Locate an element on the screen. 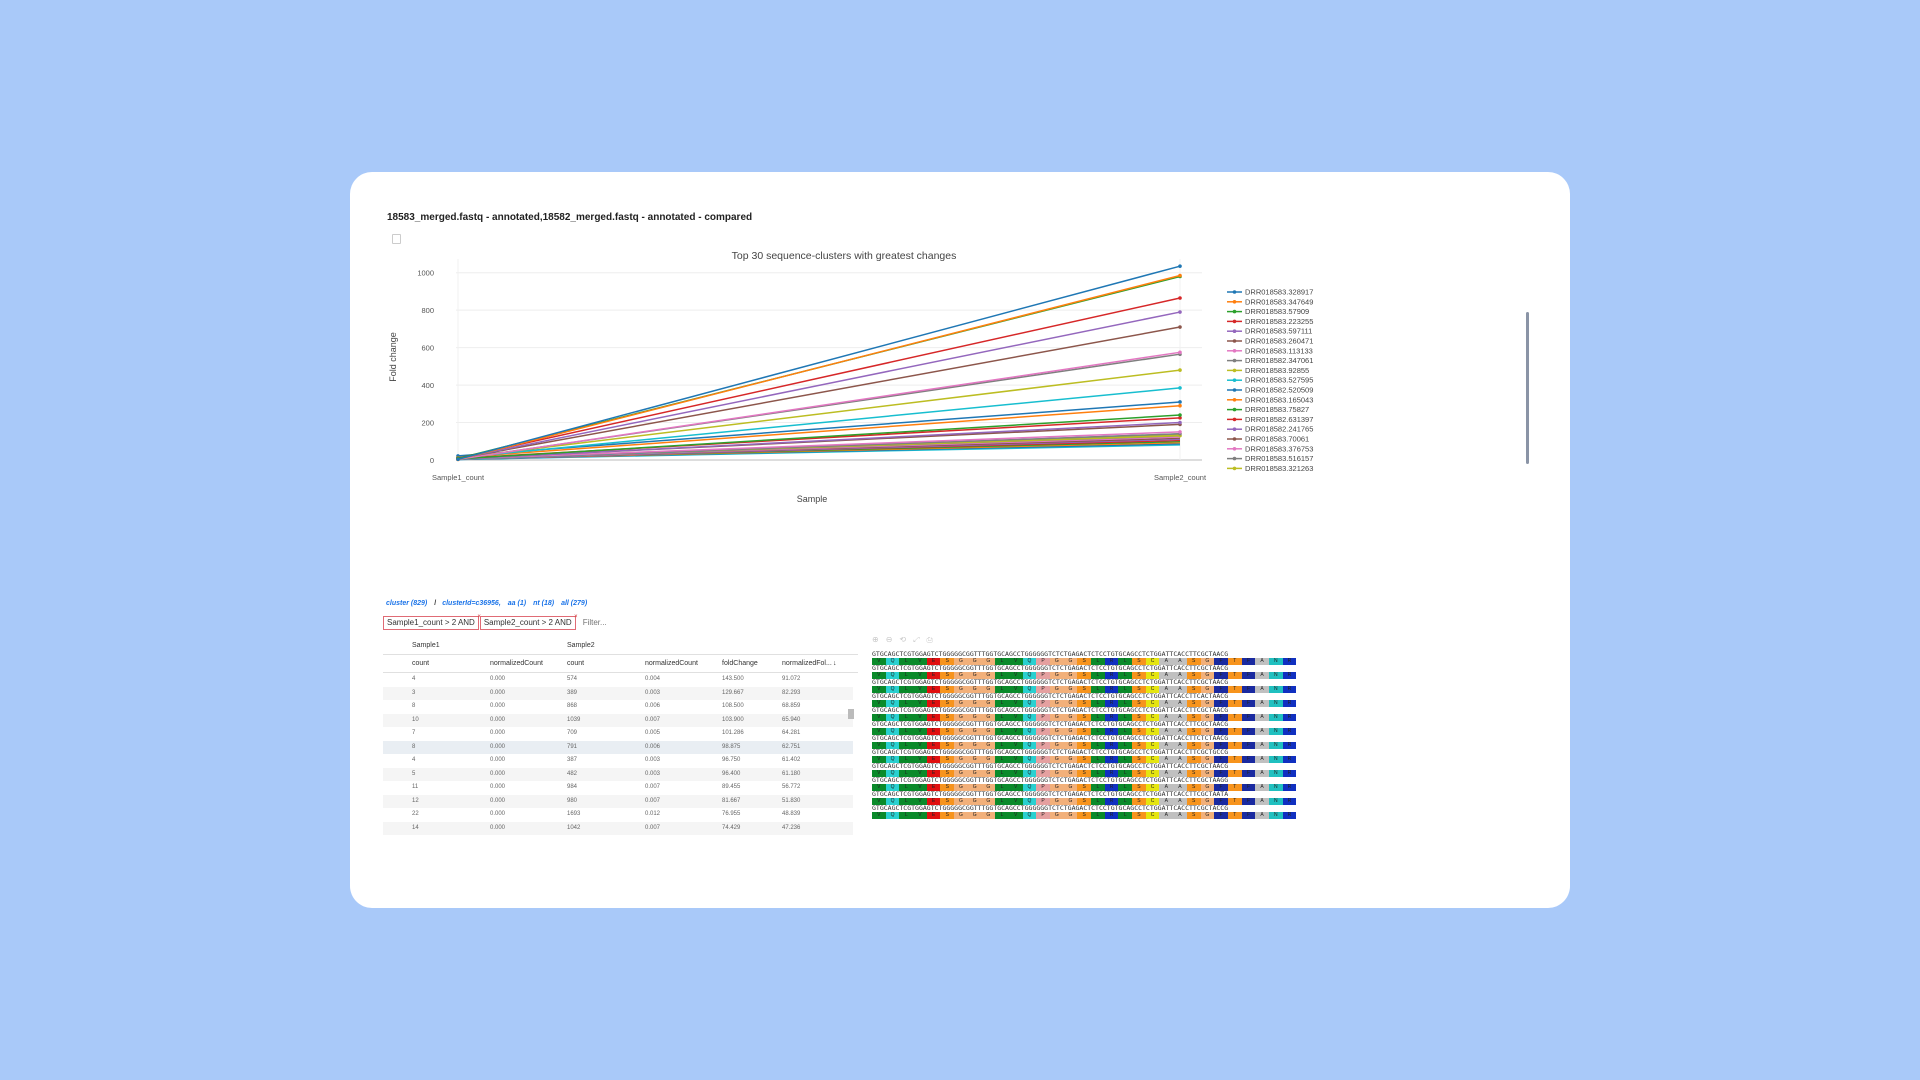 The height and width of the screenshot is (1080, 1920). legend-label: DRR018583.260471 is located at coordinates (1279, 341).